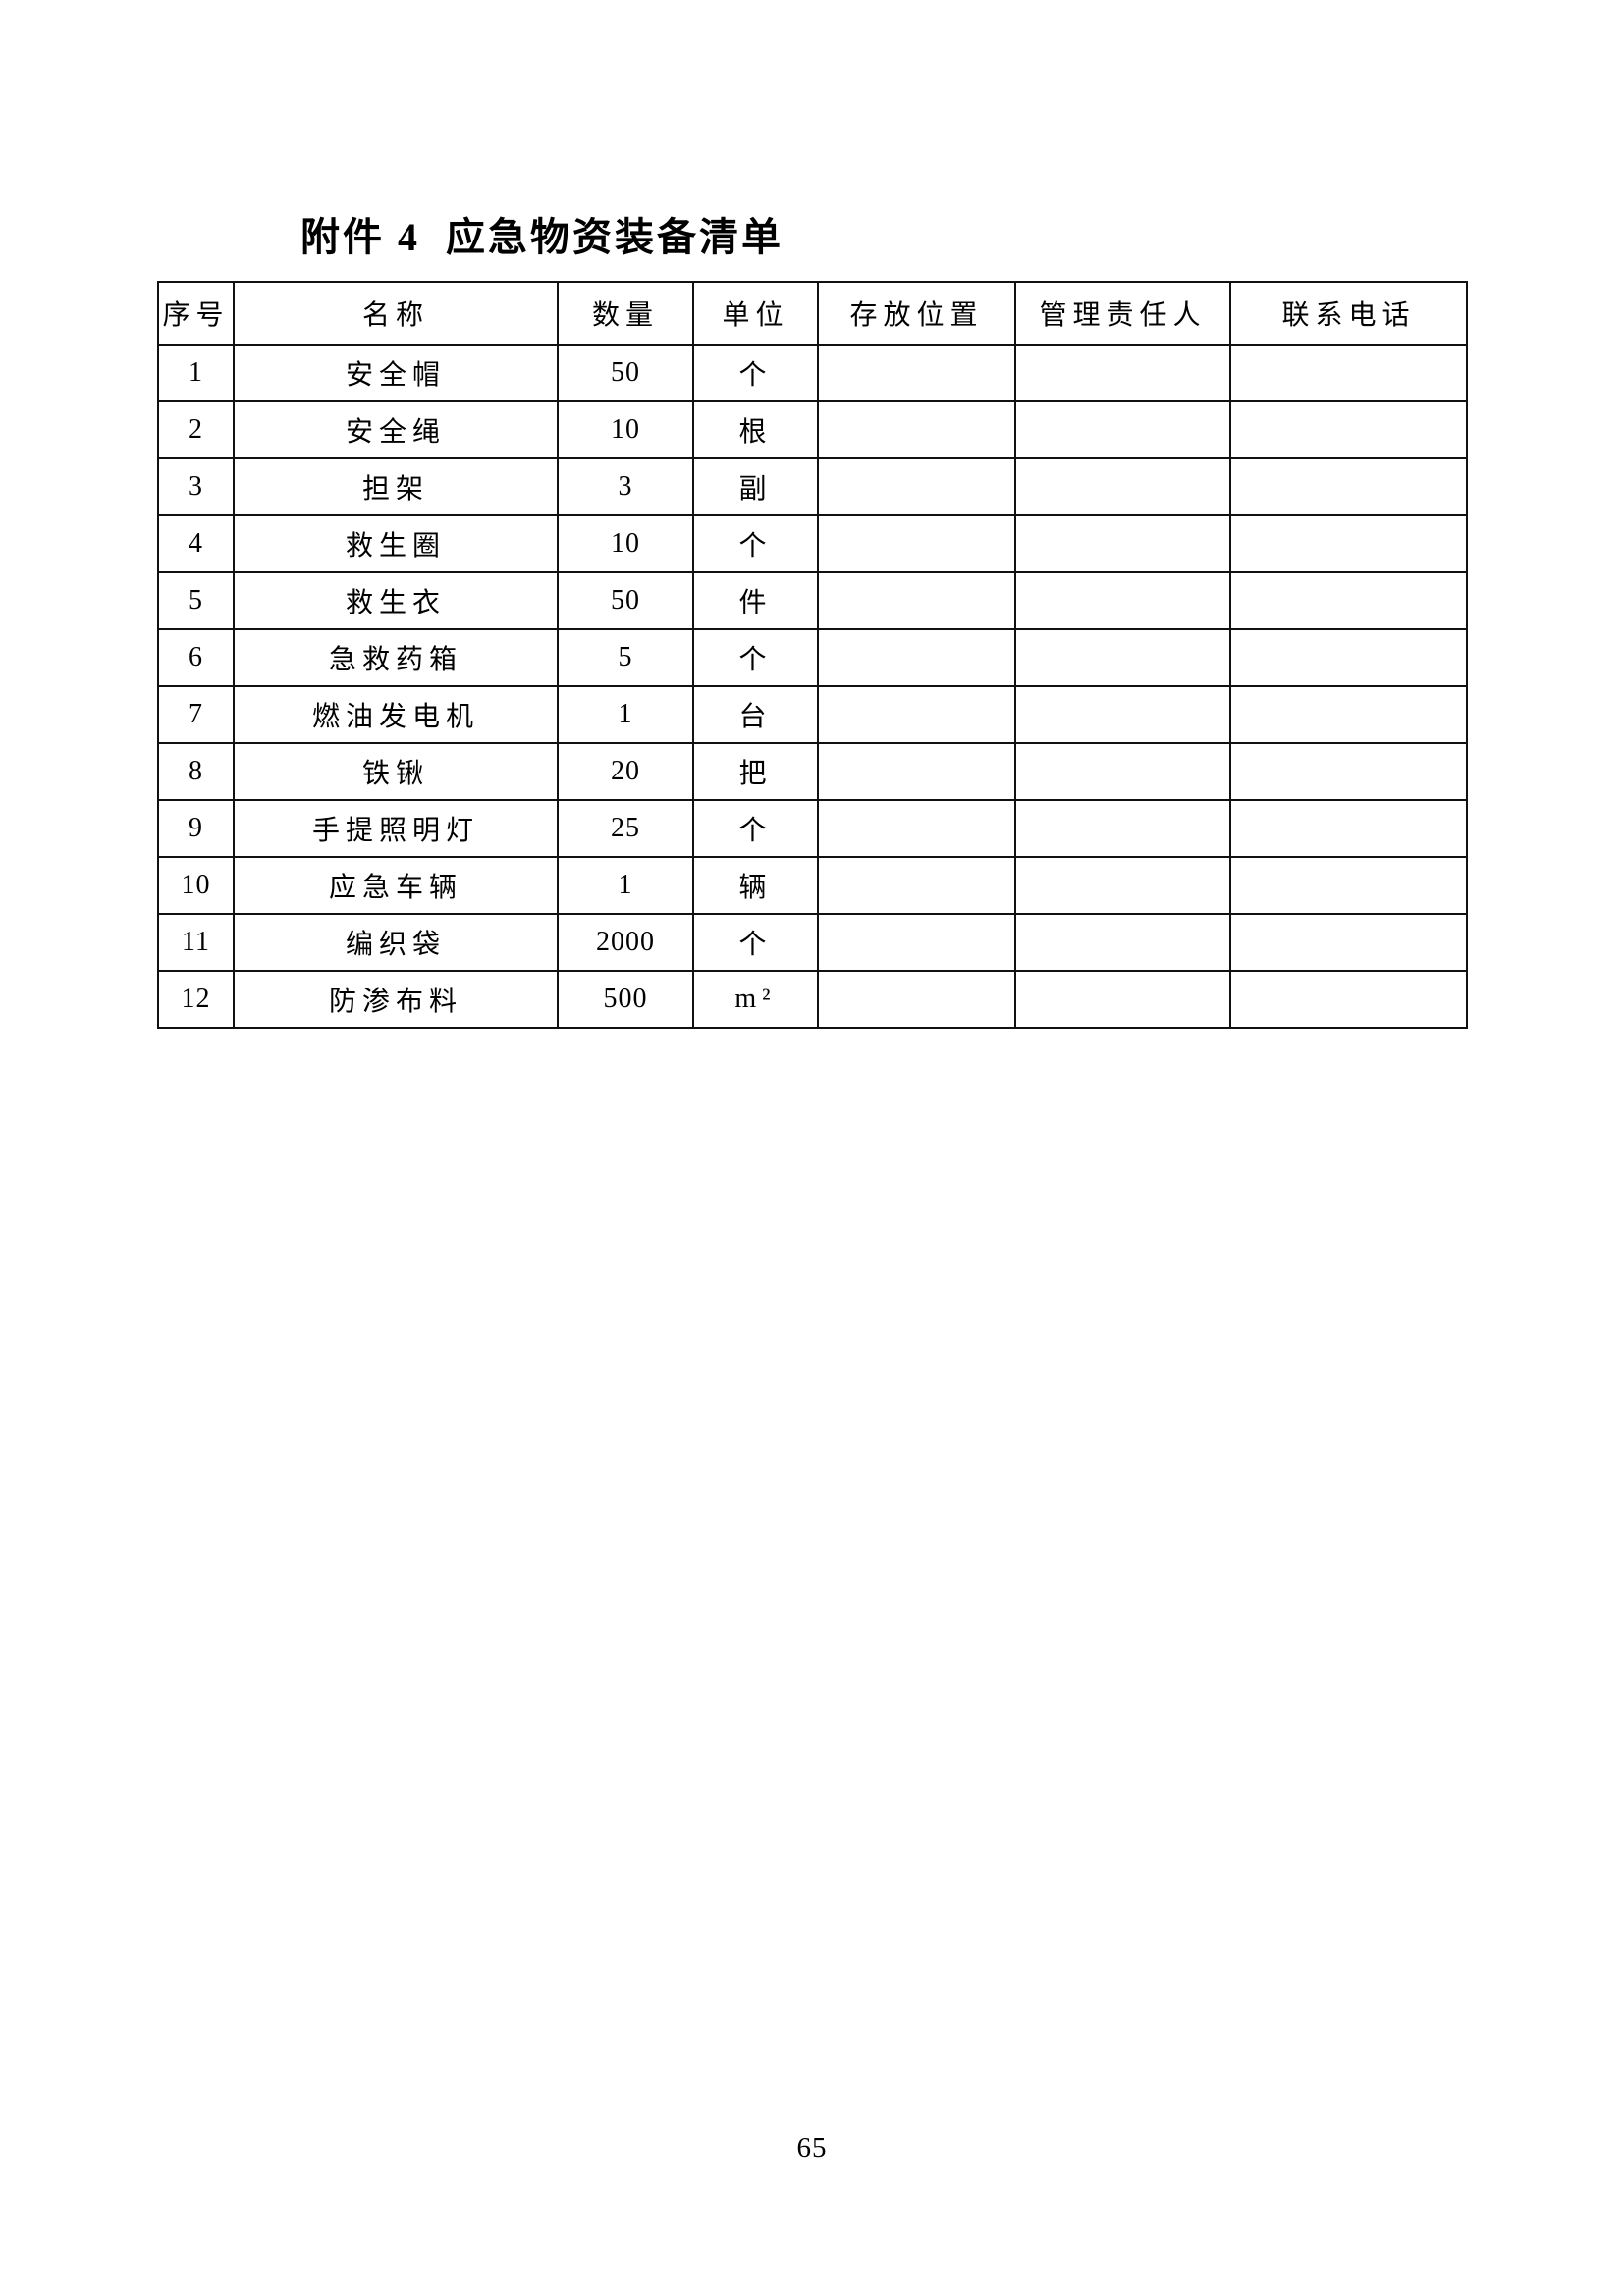 This screenshot has width=1624, height=2296. I want to click on row-index-cell: 9, so click(196, 828).